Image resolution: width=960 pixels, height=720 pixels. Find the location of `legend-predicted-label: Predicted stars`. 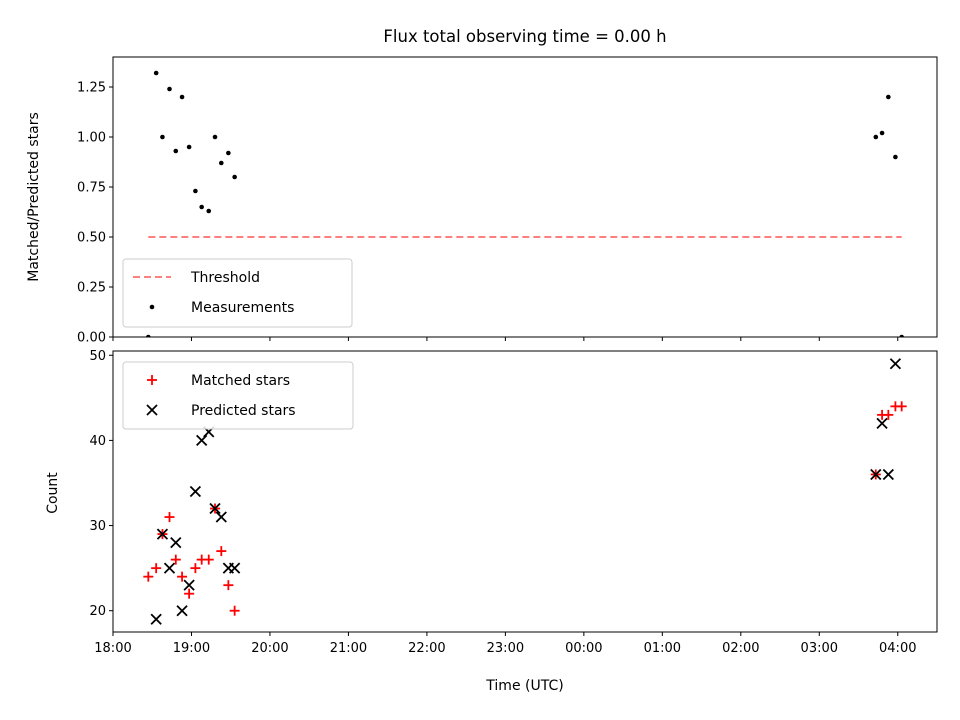

legend-predicted-label: Predicted stars is located at coordinates (243, 411).